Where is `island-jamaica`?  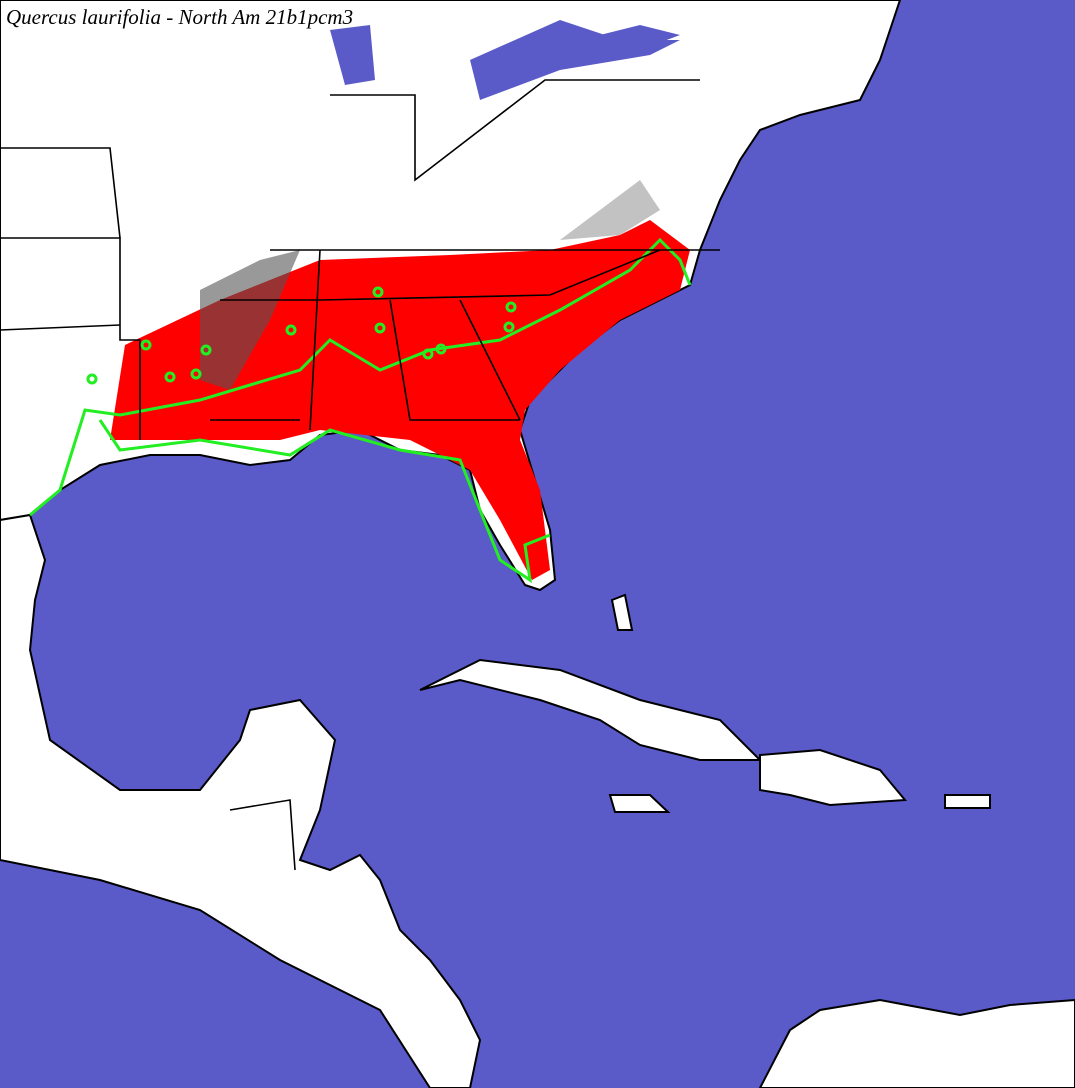 island-jamaica is located at coordinates (639, 803).